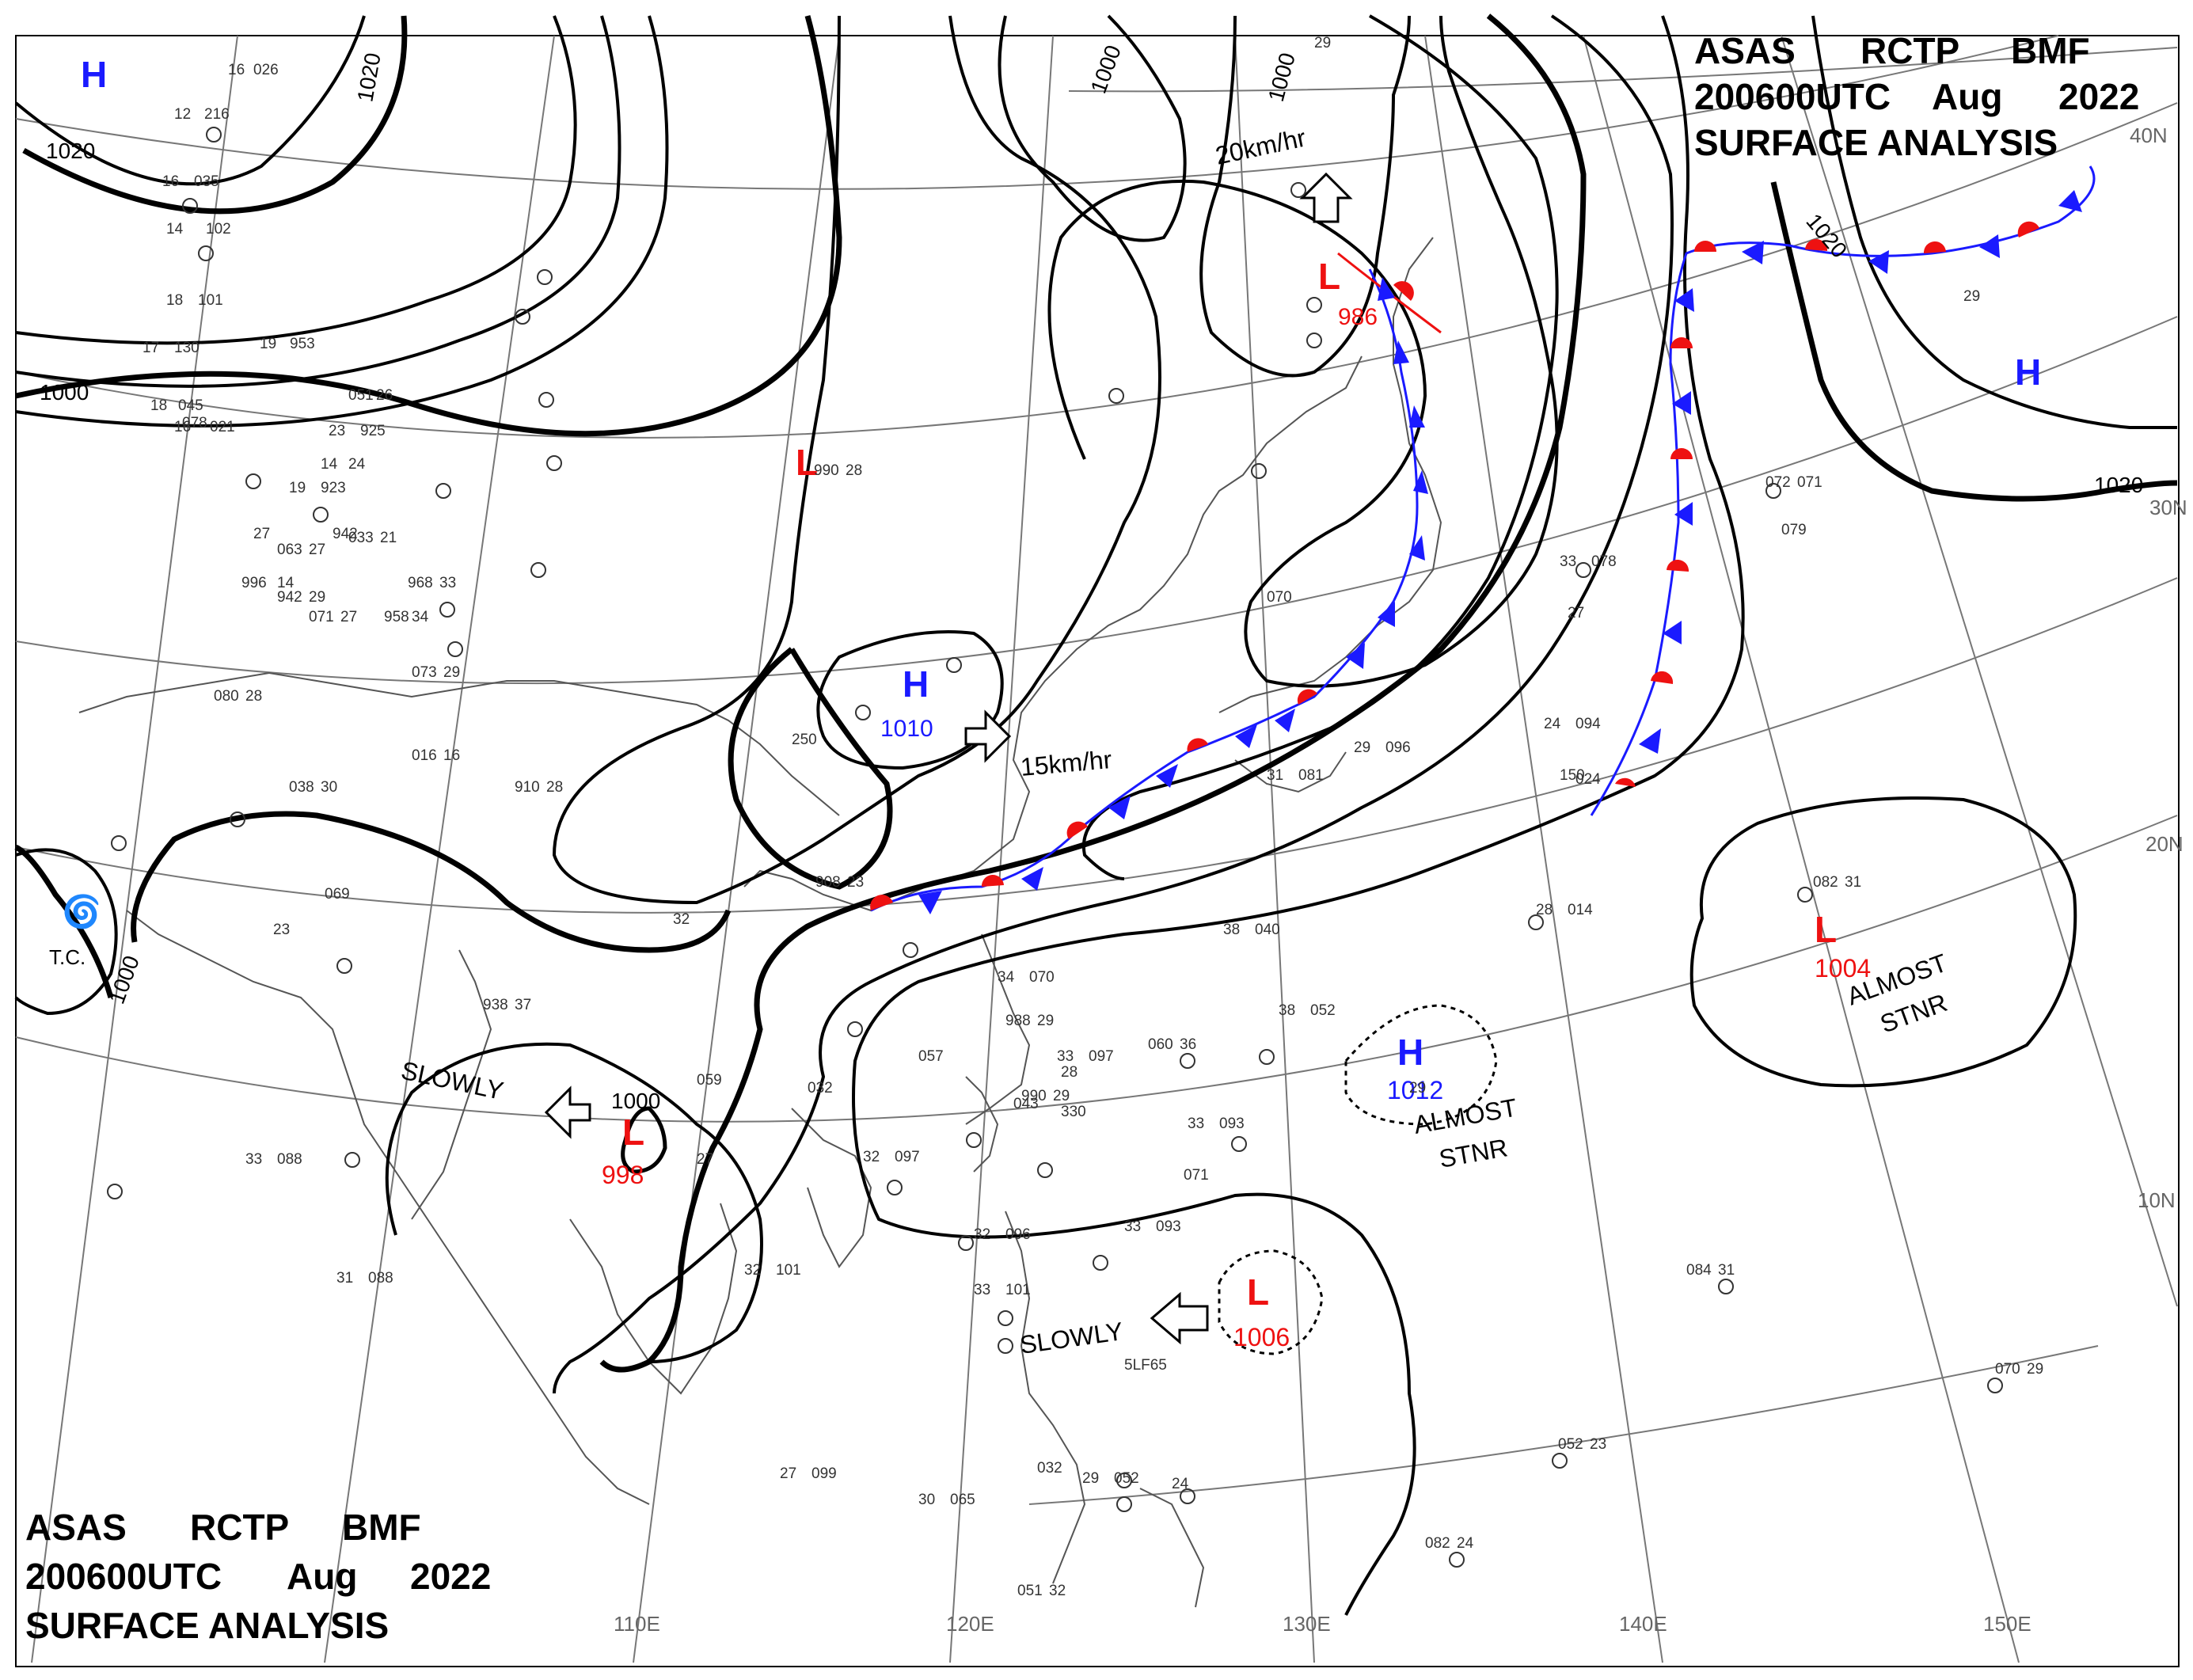 This screenshot has height=1680, width=2193. What do you see at coordinates (1073, 1112) in the screenshot?
I see `station-value: 330` at bounding box center [1073, 1112].